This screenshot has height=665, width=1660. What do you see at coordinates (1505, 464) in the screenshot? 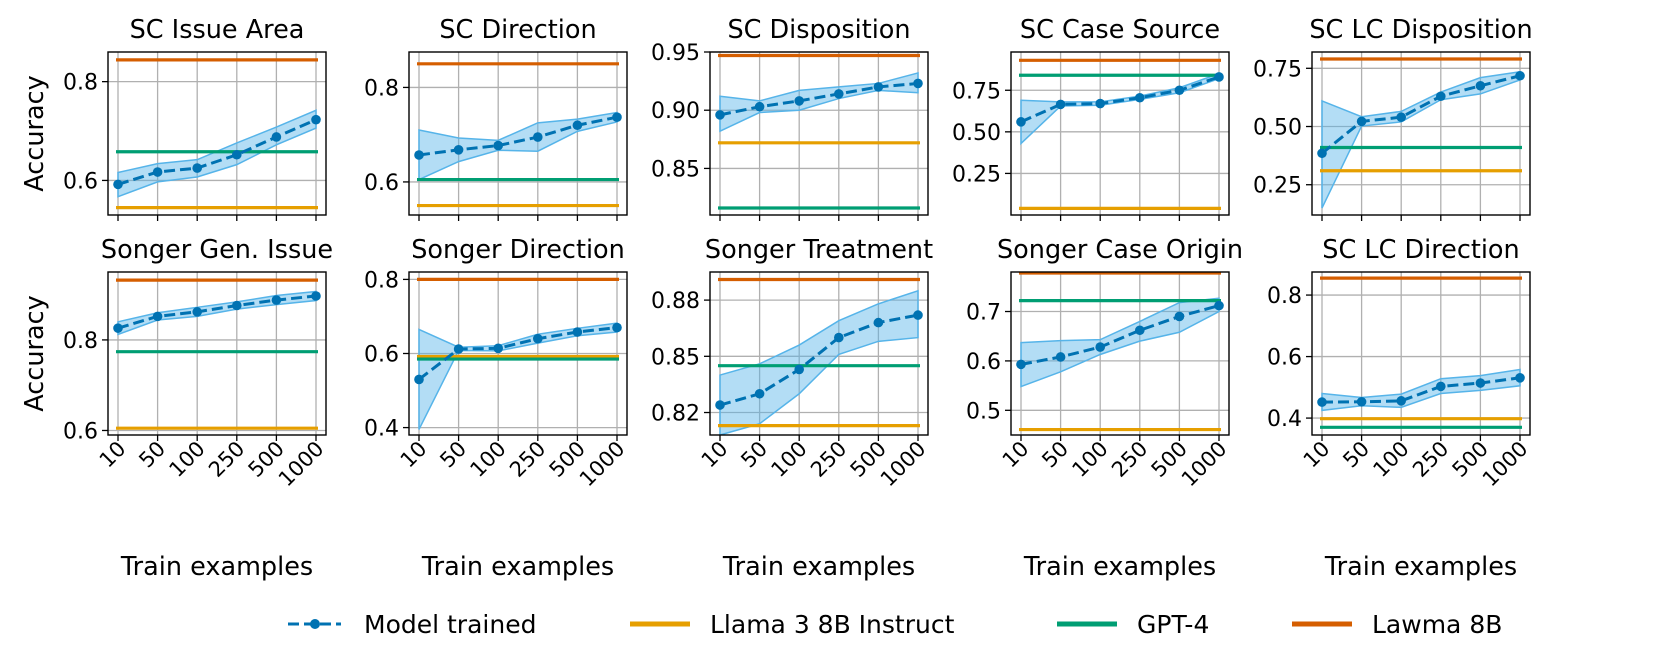
I see `x-tick-label: 1000` at bounding box center [1505, 464].